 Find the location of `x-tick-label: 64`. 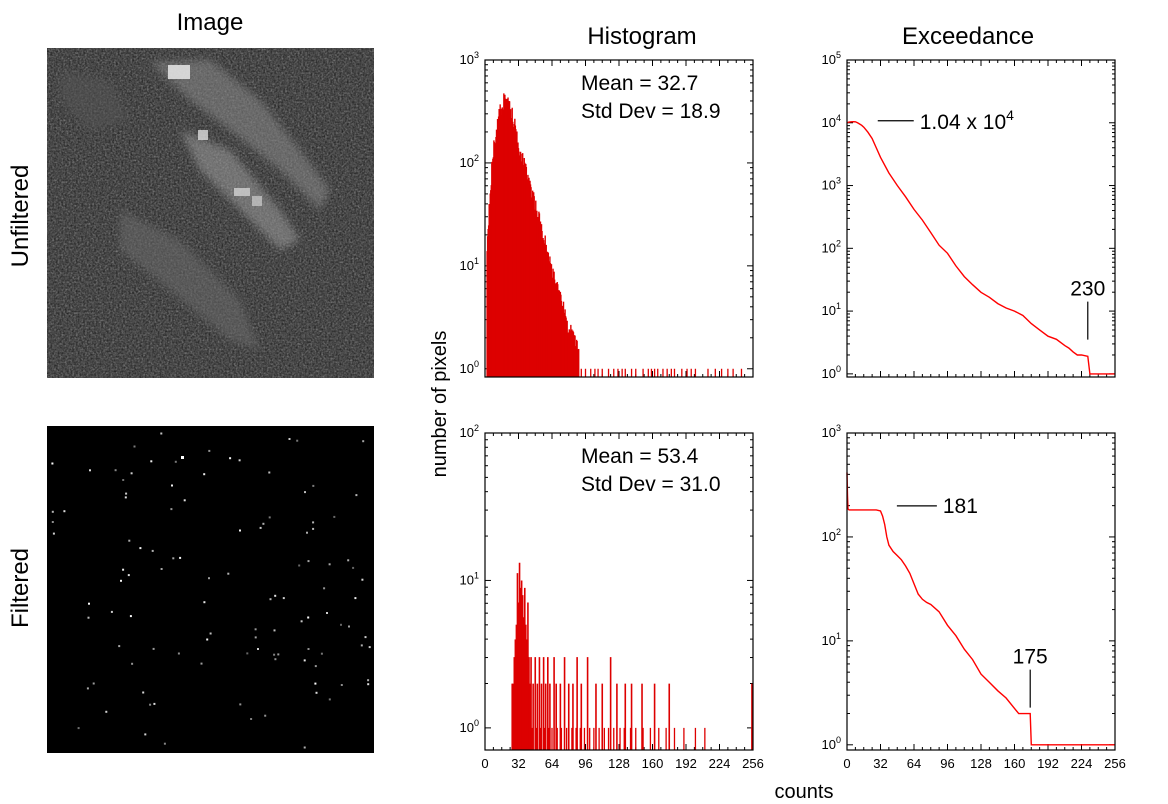

x-tick-label: 64 is located at coordinates (552, 763).